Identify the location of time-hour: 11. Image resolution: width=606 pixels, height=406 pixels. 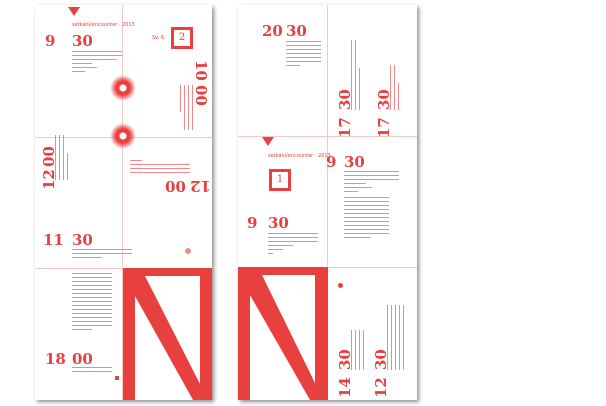
(53, 240).